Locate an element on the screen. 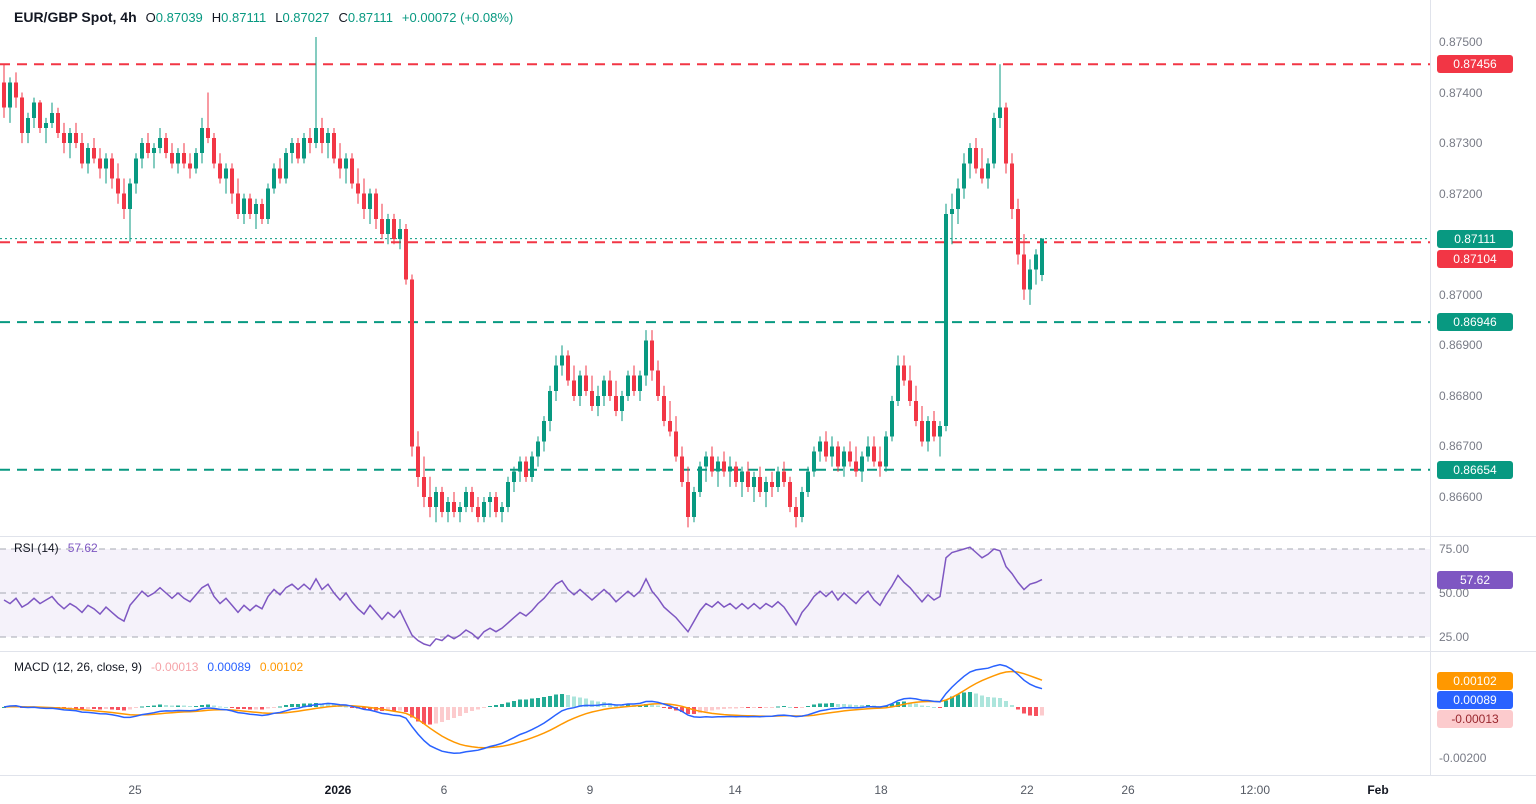 This screenshot has height=804, width=1536. price-label-badge: 0.86654 is located at coordinates (1475, 469).